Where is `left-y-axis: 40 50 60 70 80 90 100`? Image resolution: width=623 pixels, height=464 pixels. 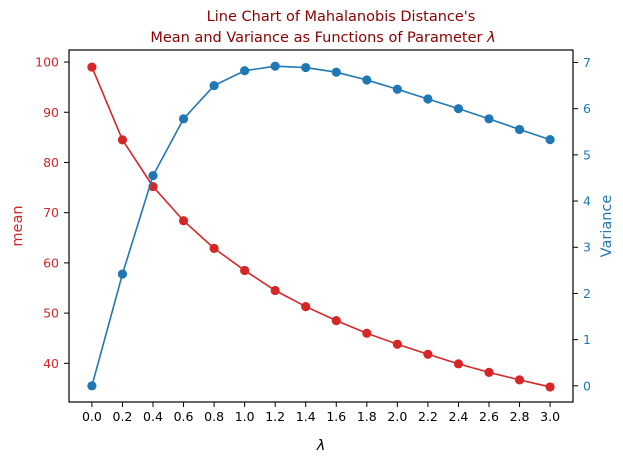
left-y-axis: 40 50 60 70 80 90 100 is located at coordinates (52, 213).